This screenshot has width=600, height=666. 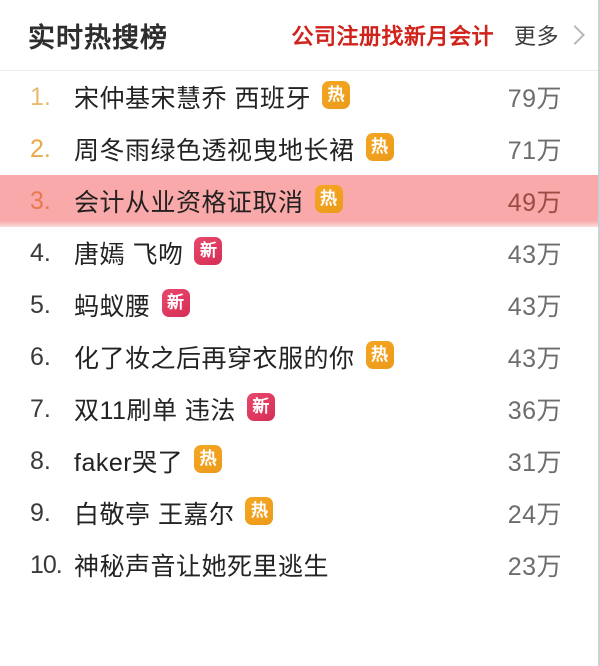 What do you see at coordinates (129, 255) in the screenshot?
I see `search-term-label: 唐嫣 飞吻` at bounding box center [129, 255].